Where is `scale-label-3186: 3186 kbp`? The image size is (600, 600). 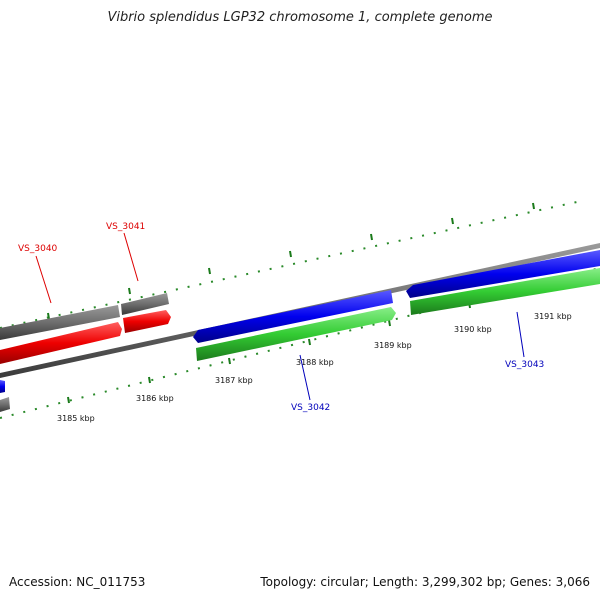
scale-label-3186: 3186 kbp is located at coordinates (155, 398).